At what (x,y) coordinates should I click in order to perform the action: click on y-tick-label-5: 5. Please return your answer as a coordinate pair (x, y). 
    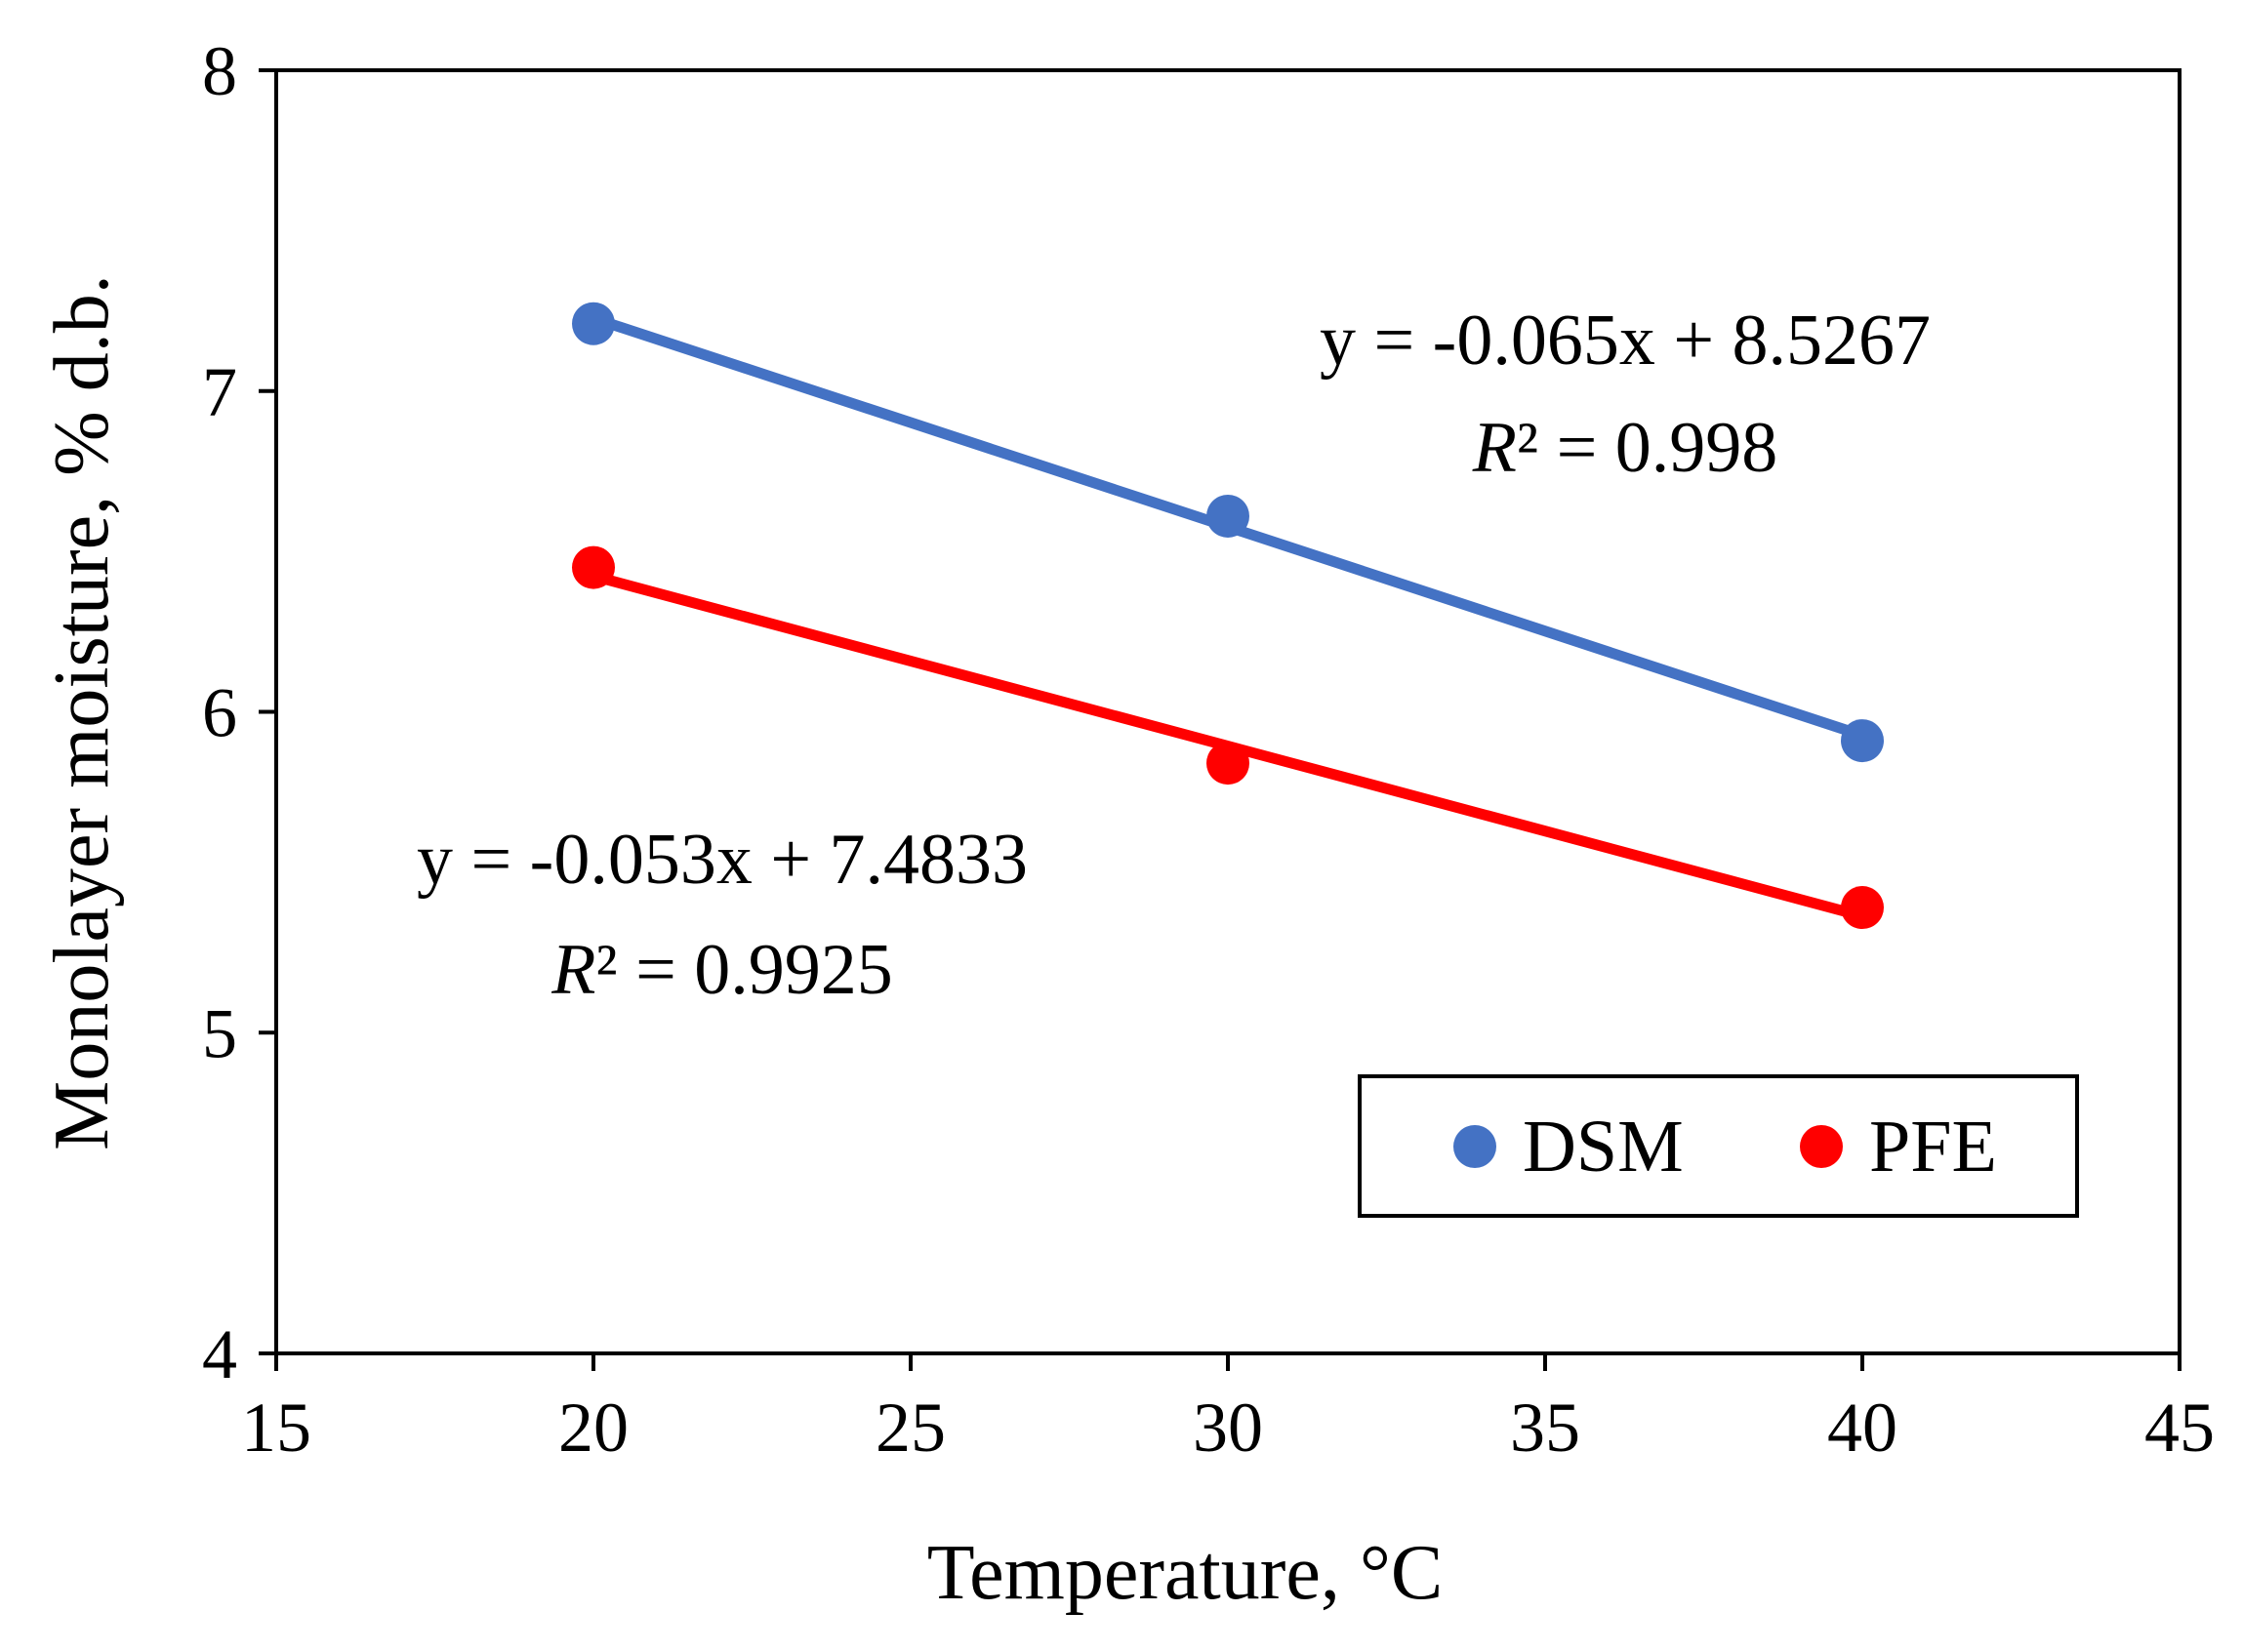
    Looking at the image, I should click on (219, 1033).